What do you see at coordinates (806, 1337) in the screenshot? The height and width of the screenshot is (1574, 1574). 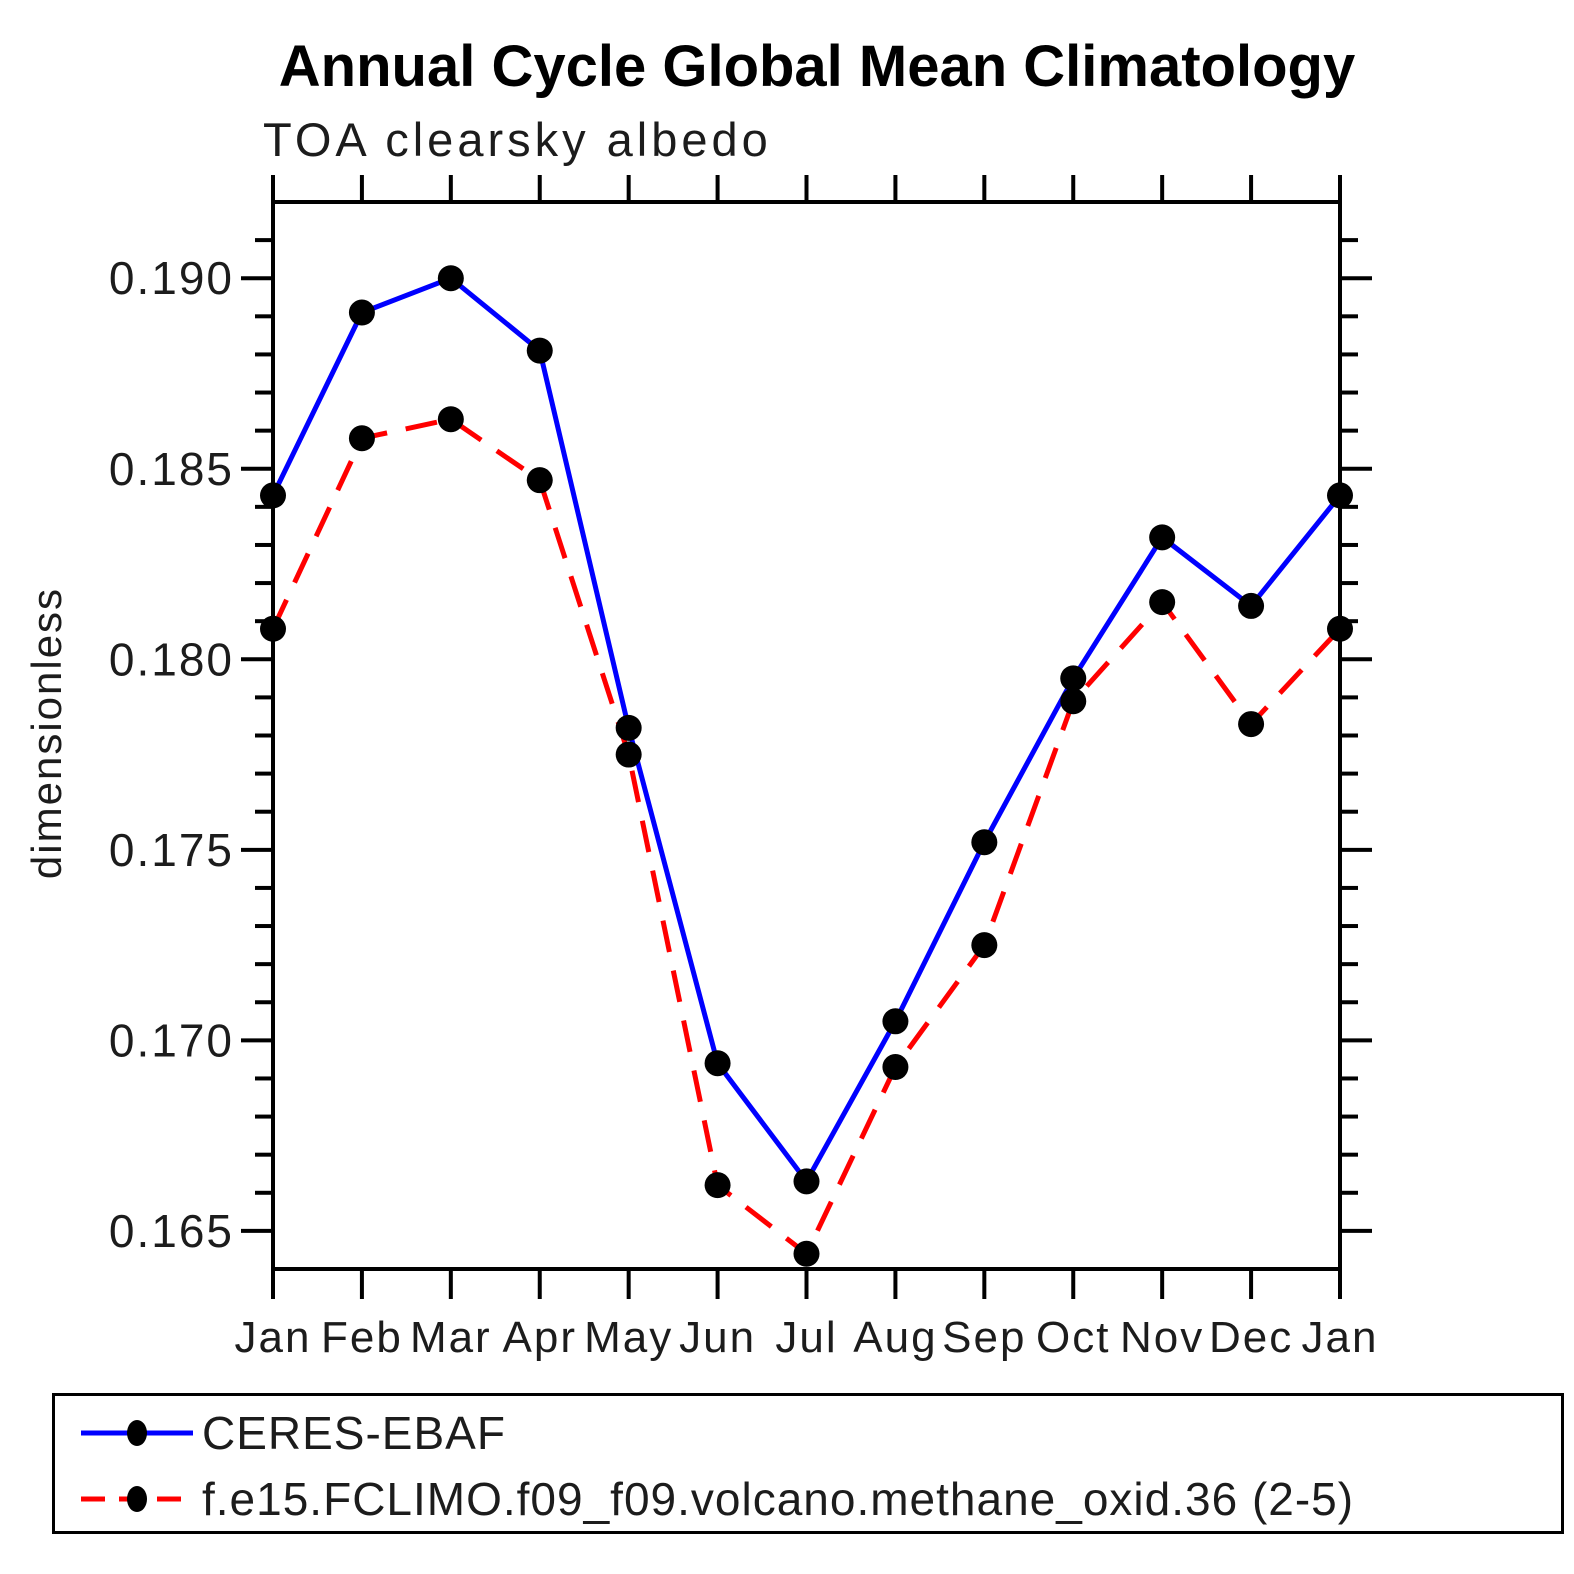 I see `x-tick-label: Jul` at bounding box center [806, 1337].